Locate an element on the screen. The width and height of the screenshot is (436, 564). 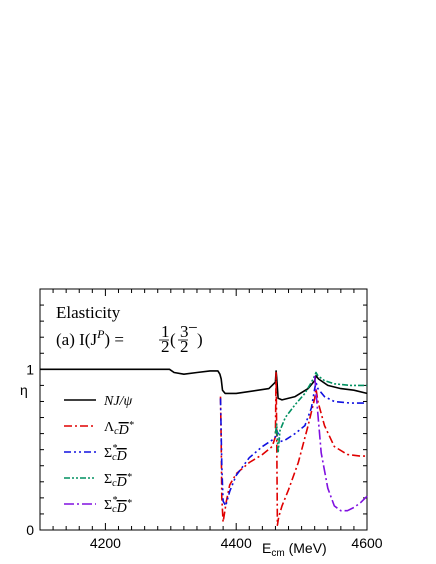
legend-label-0: NJ/ψ is located at coordinates (117, 401).